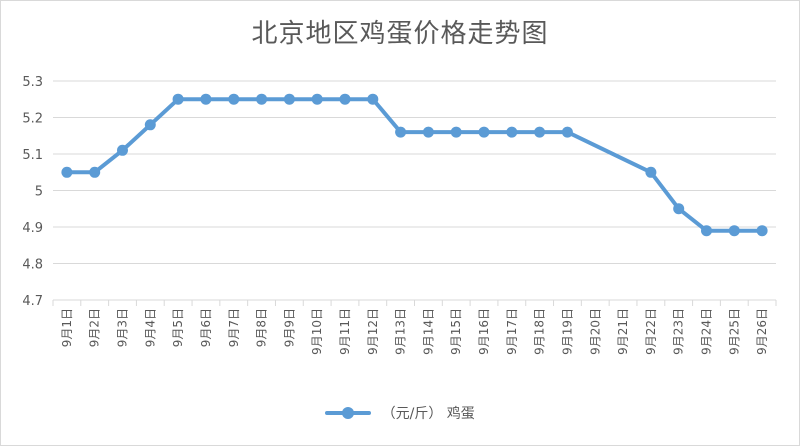 This screenshot has height=446, width=800. What do you see at coordinates (32, 119) in the screenshot?
I see `y-tick-label: 5.2` at bounding box center [32, 119].